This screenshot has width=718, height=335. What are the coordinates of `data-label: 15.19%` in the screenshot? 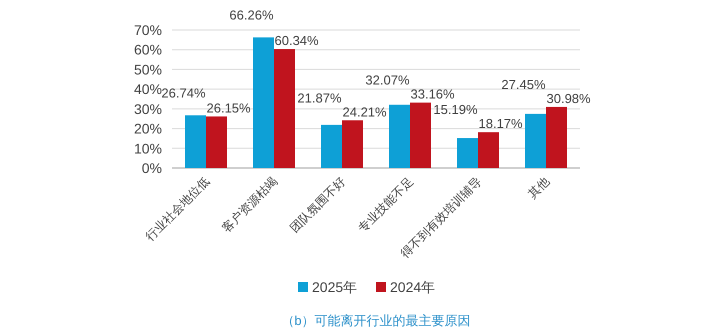 It's located at (455, 110).